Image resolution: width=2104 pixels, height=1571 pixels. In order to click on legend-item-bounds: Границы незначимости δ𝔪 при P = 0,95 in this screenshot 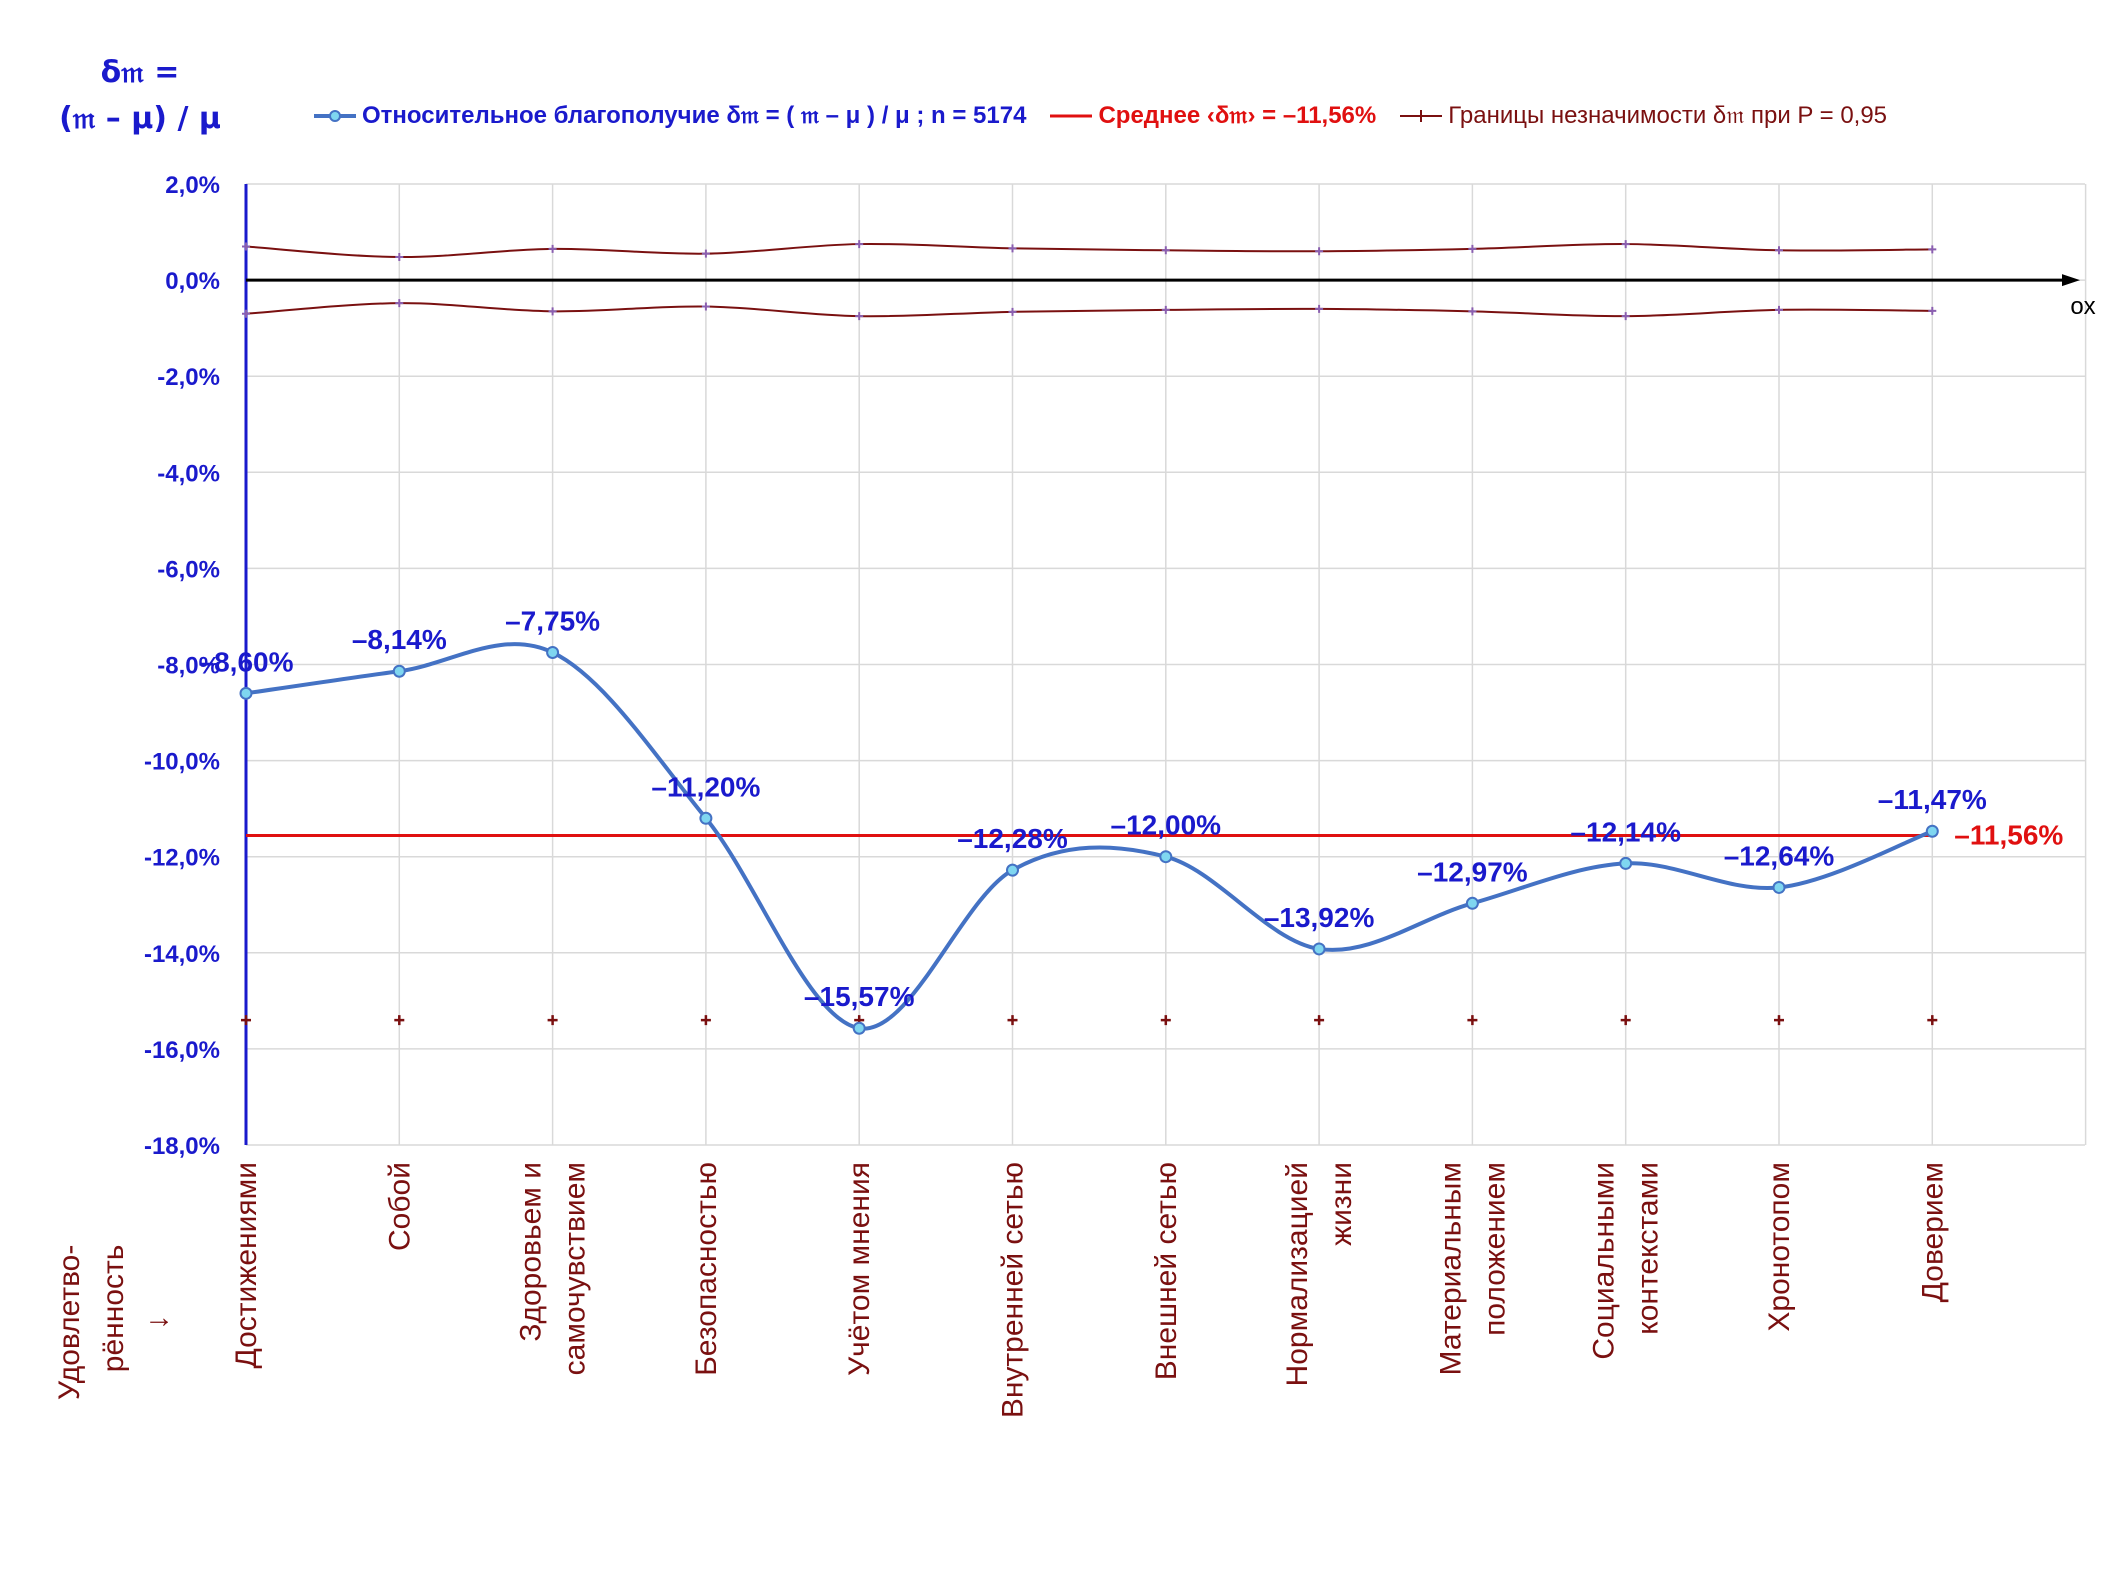, I will do `click(1642, 116)`.